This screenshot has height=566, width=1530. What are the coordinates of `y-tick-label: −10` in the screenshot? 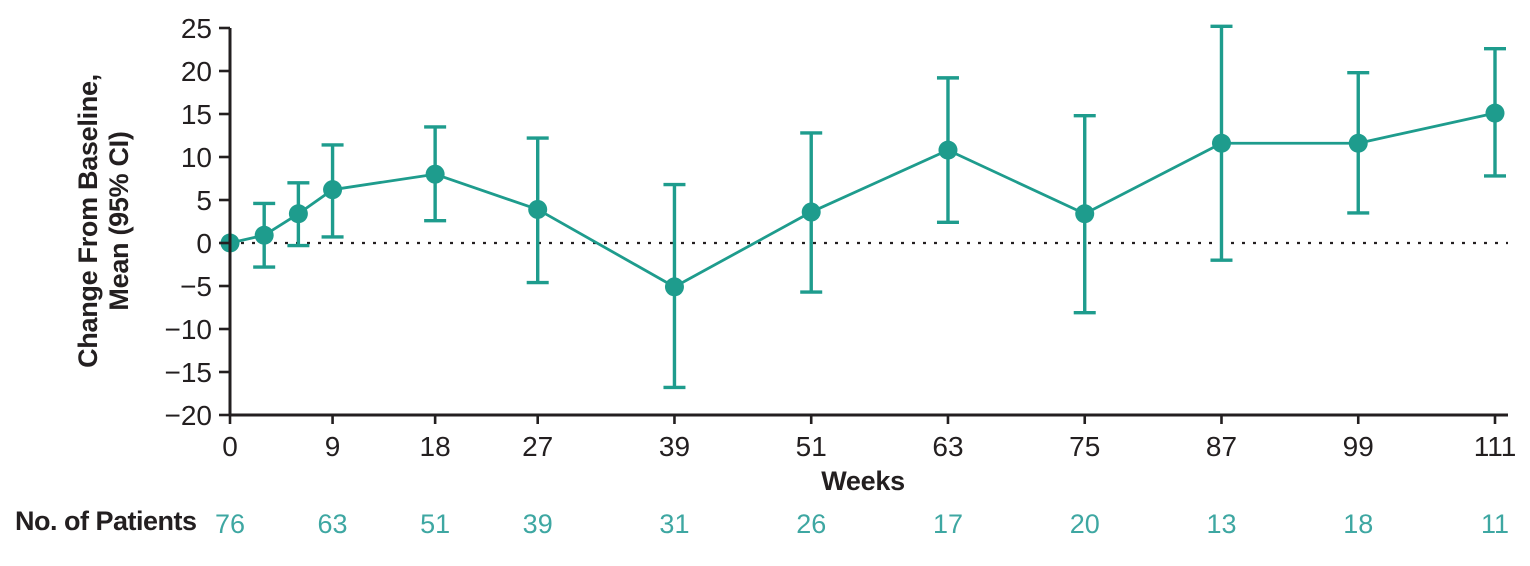 It's located at (189, 329).